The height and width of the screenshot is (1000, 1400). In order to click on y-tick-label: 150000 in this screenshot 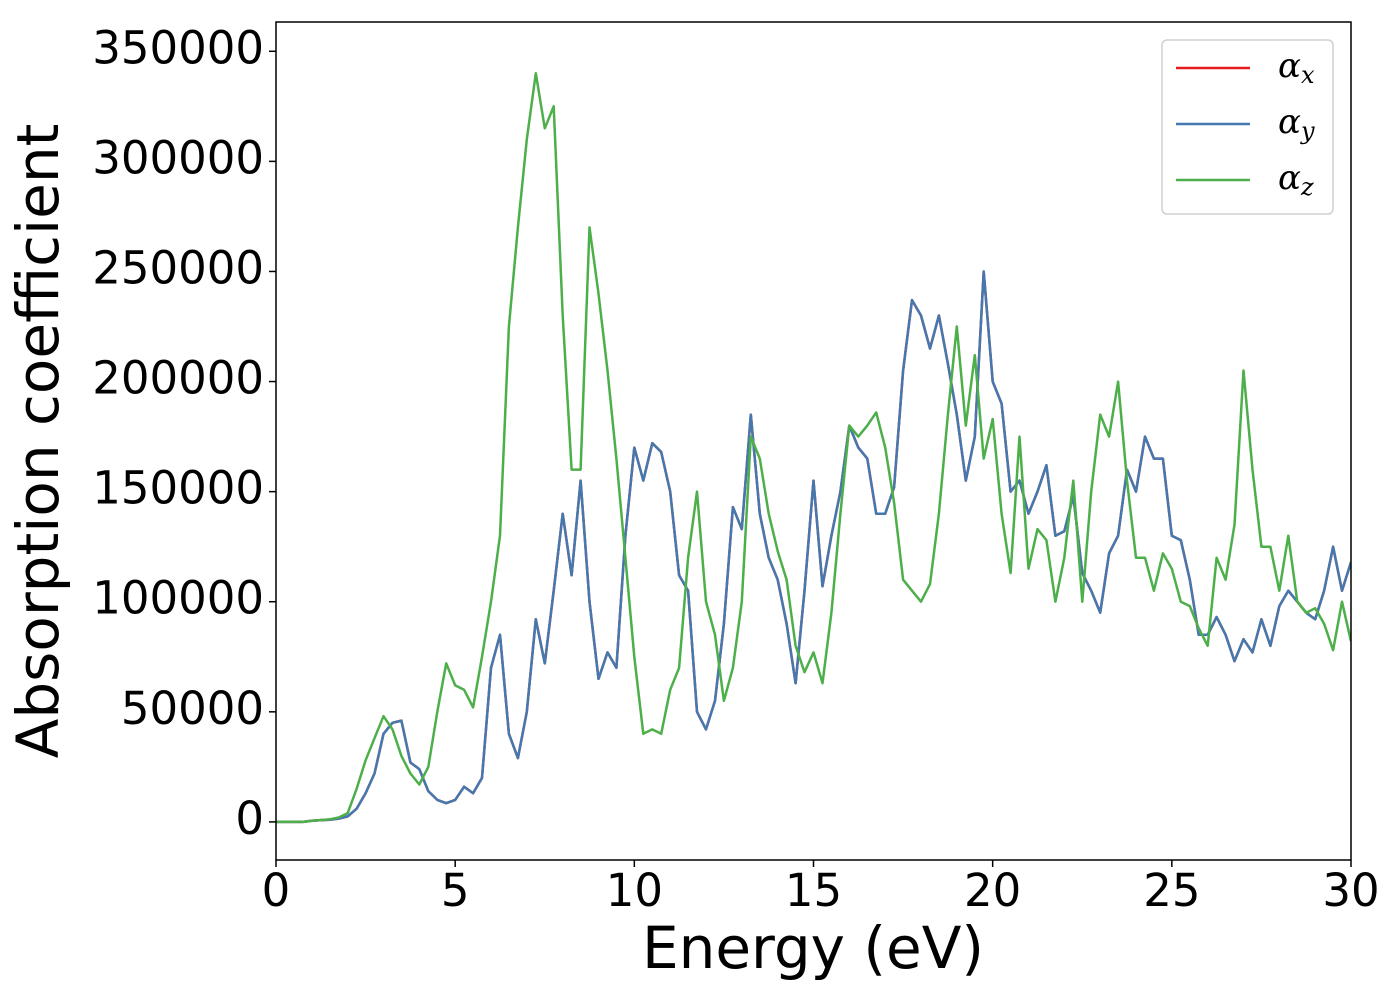, I will do `click(178, 488)`.